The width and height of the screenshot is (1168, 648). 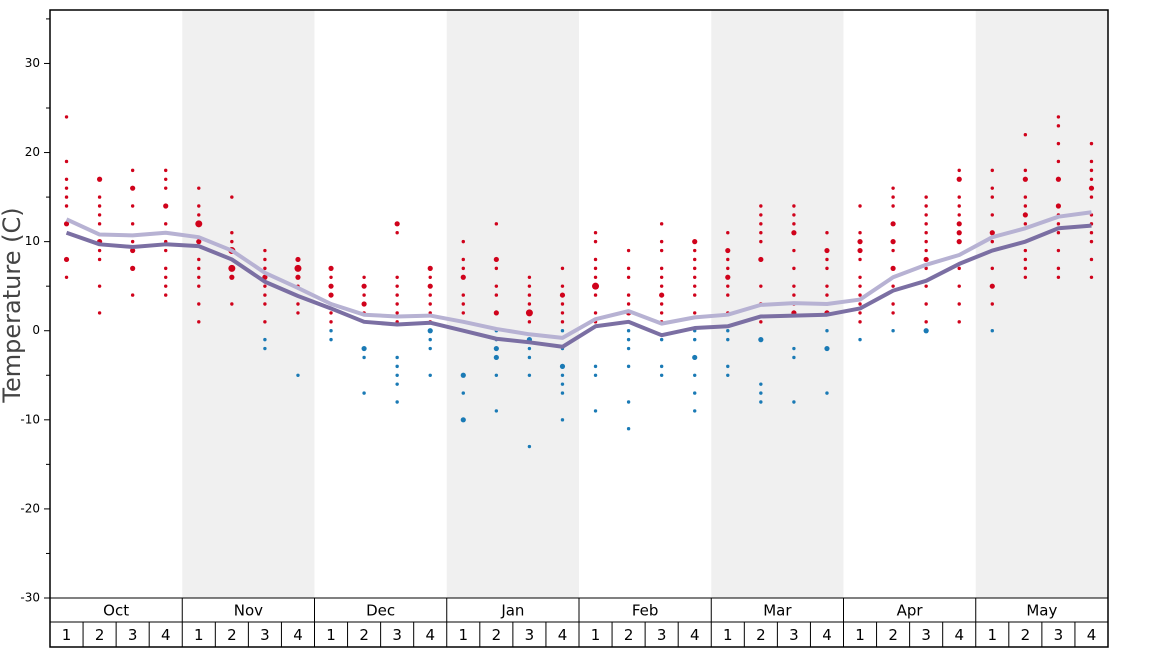 I want to click on week-label: 1, so click(x=199, y=635).